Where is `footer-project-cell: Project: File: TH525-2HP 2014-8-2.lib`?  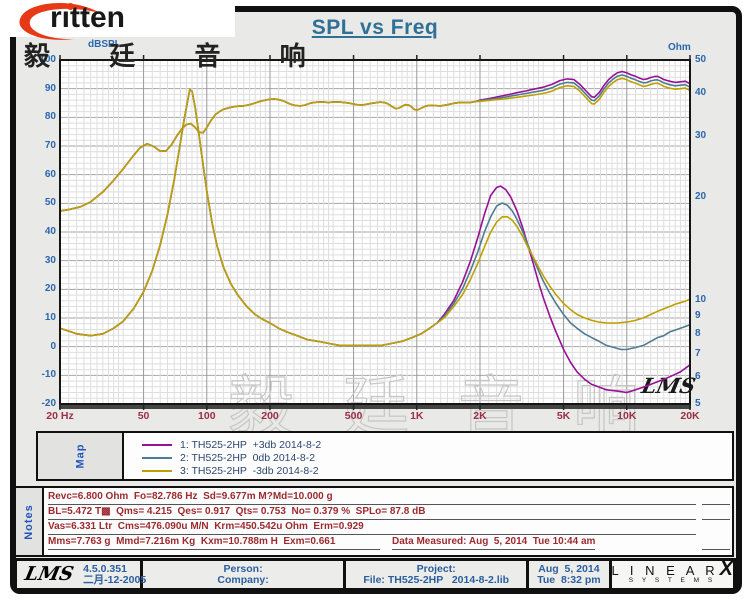
footer-project-cell: Project: File: TH525-2HP 2014-8-2.lib is located at coordinates (438, 574).